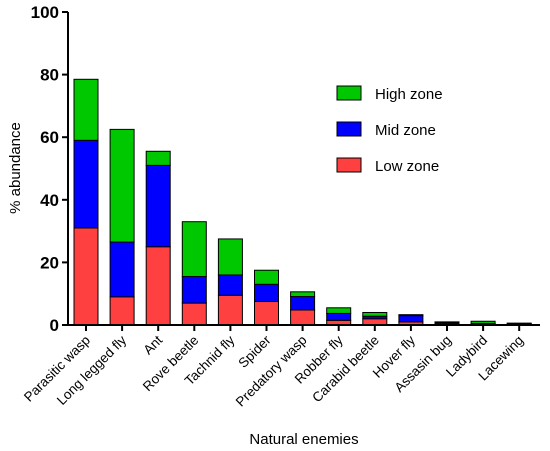 The image size is (550, 451). I want to click on bar-mid-zone-ant, so click(158, 206).